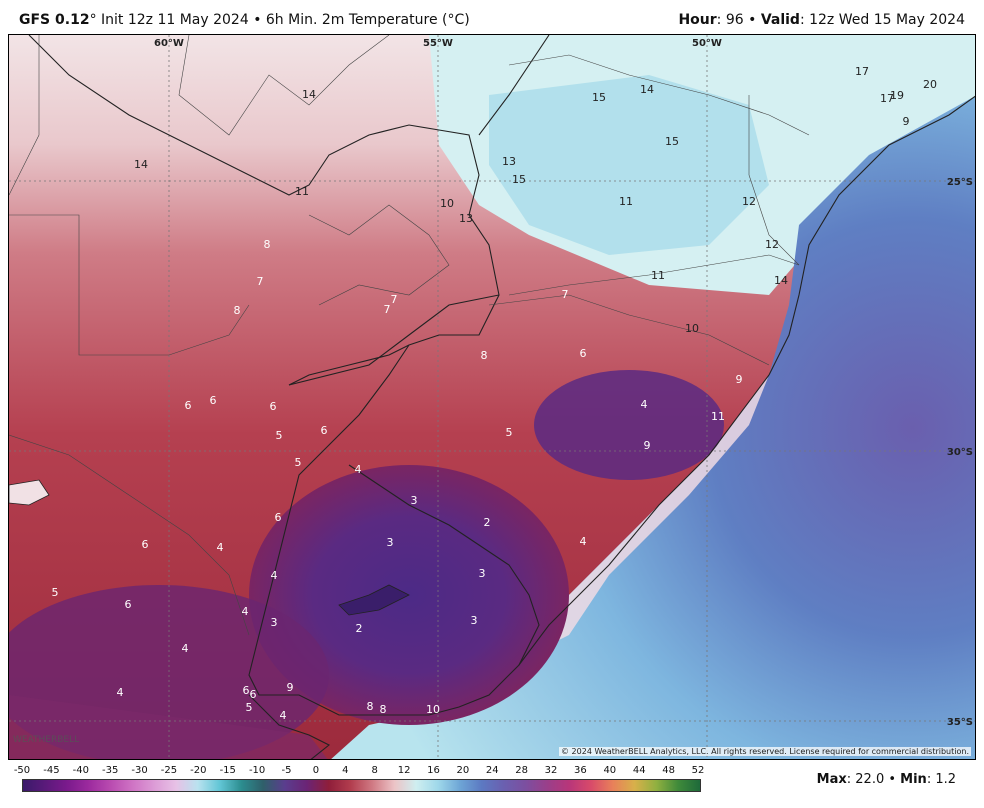 The image size is (984, 808). Describe the element at coordinates (960, 452) in the screenshot. I see `lat-label-30s: 30°S` at that location.